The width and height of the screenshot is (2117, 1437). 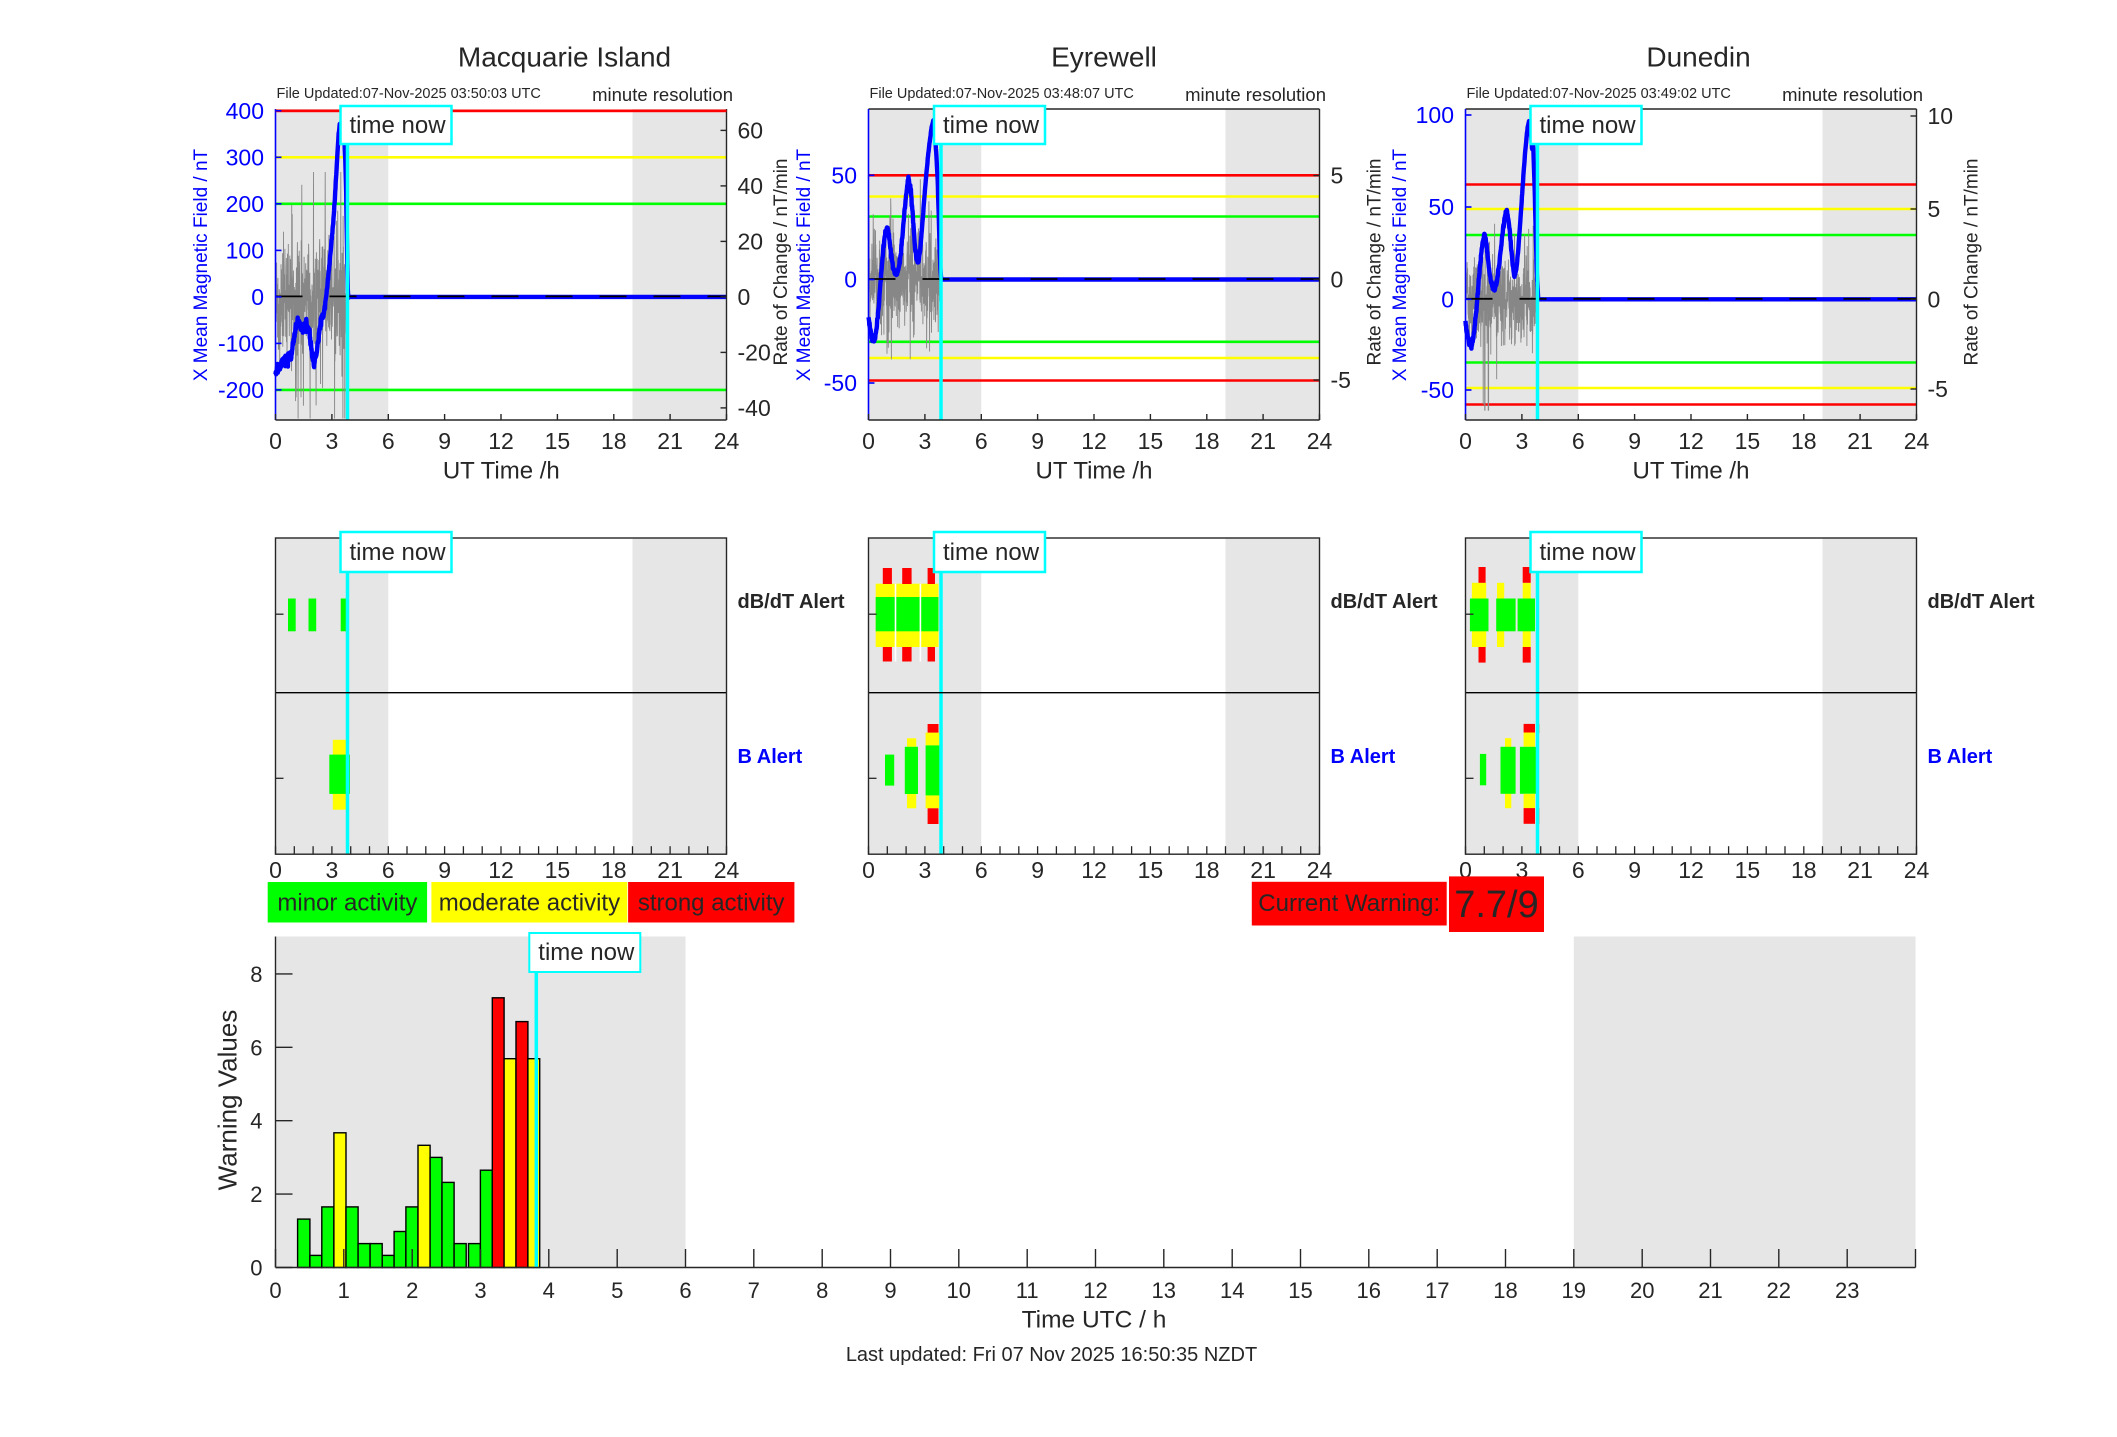 I want to click on svg-text: Warning Values, so click(x=228, y=1100).